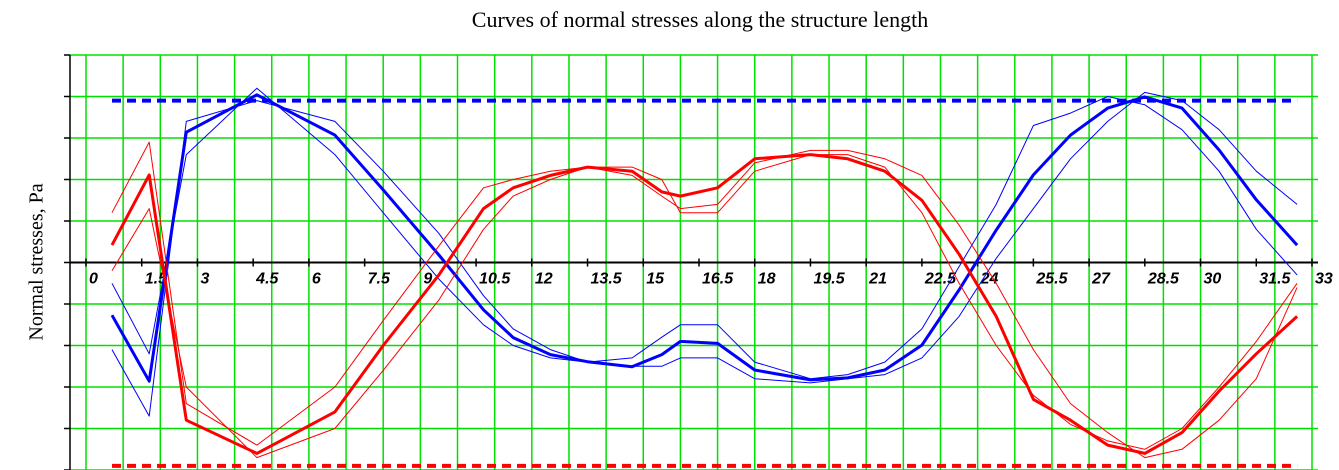  What do you see at coordinates (989, 279) in the screenshot?
I see `x-tick-label: 24` at bounding box center [989, 279].